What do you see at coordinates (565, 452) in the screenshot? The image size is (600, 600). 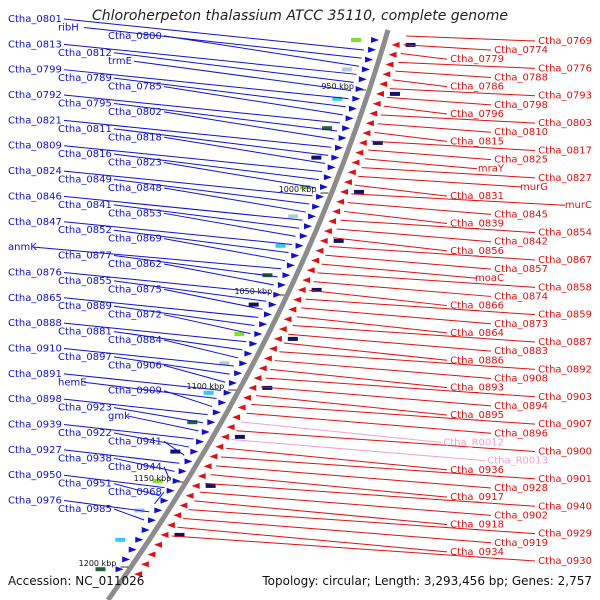 I see `gene-label: Ctha_0900` at bounding box center [565, 452].